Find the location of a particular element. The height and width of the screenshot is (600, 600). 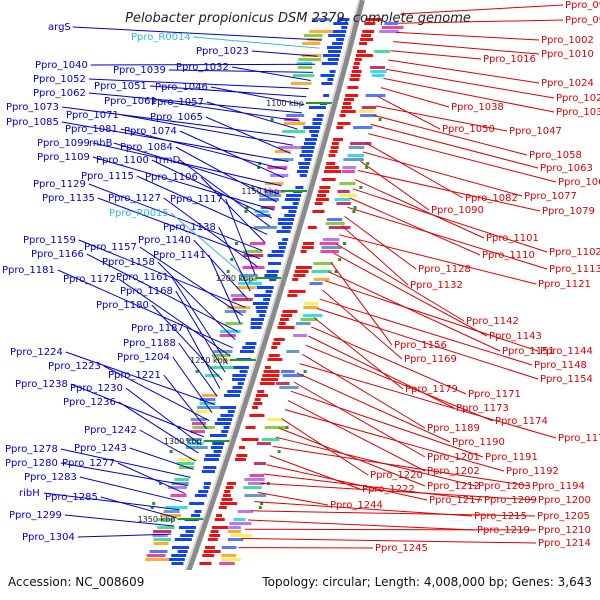

left-gene-label: Ppro_1062 is located at coordinates (59, 93).